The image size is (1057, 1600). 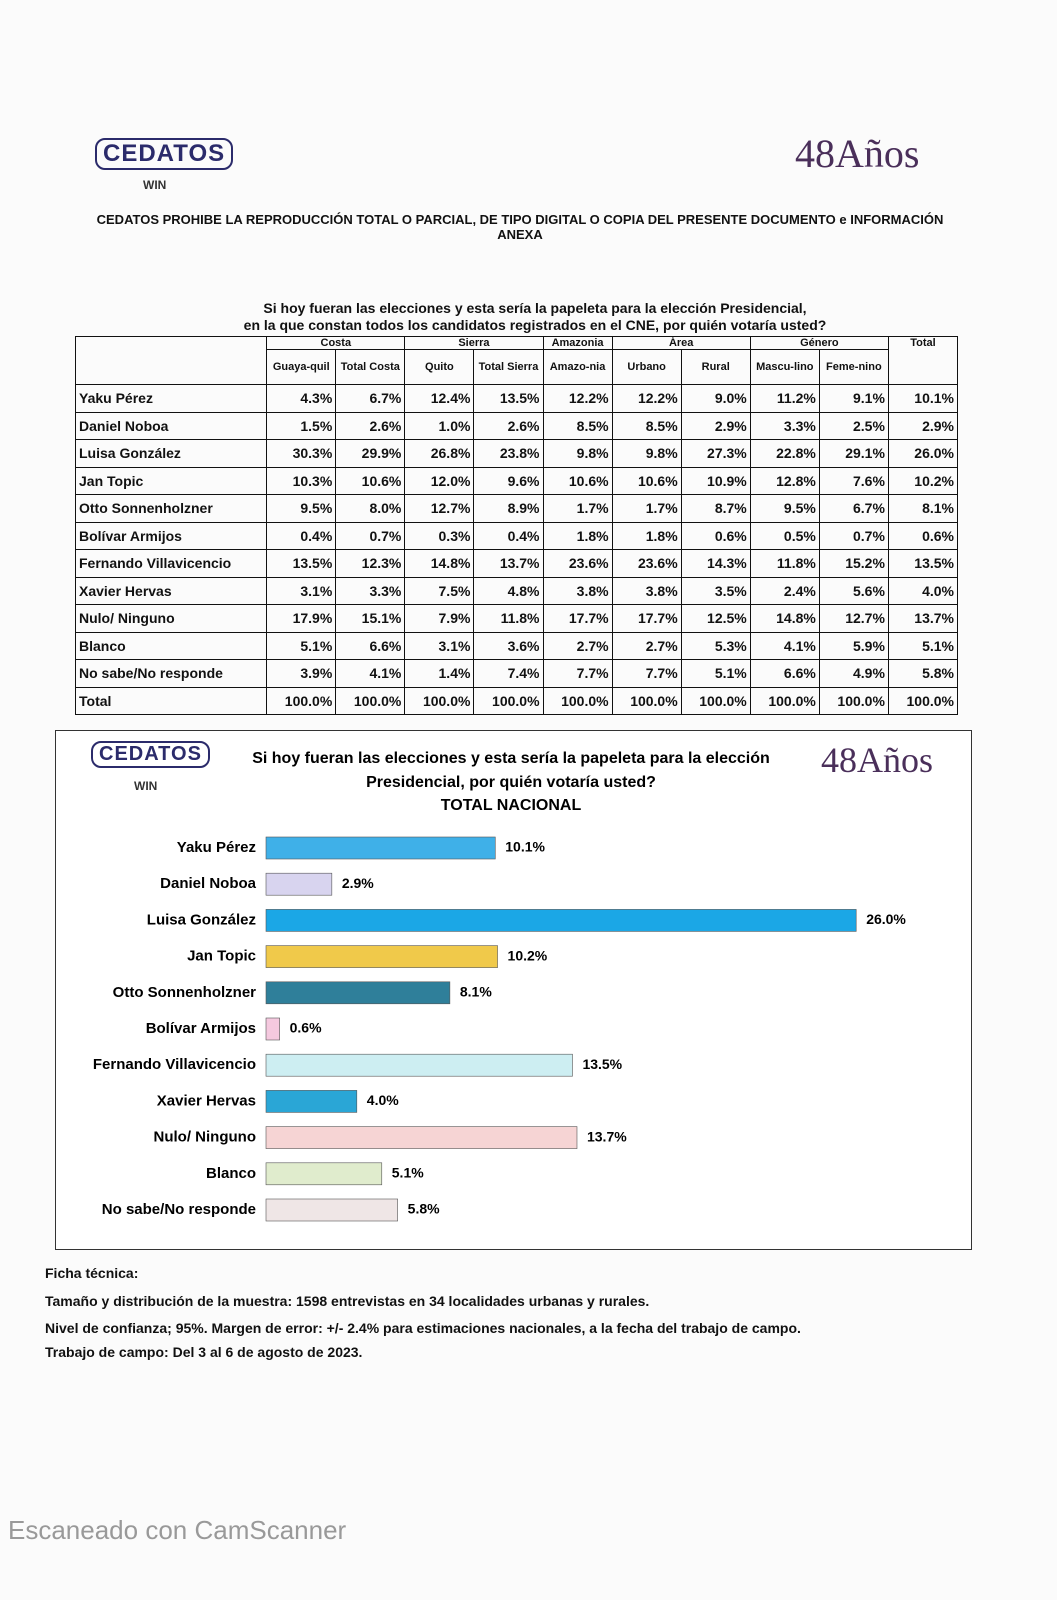 I want to click on cell: 29.1%, so click(x=853, y=453).